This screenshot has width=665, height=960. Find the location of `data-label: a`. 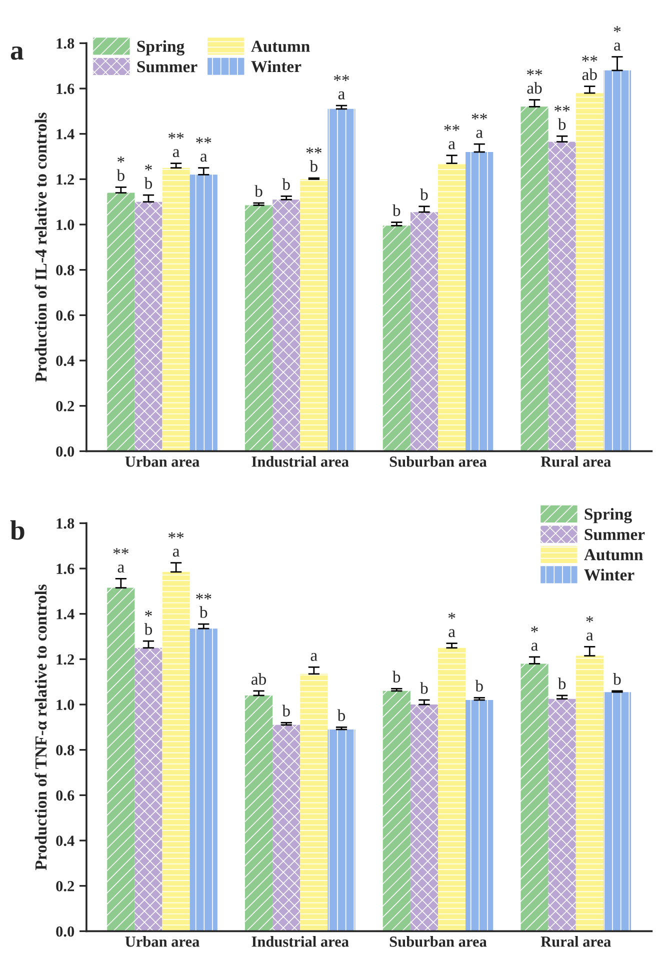

data-label: a is located at coordinates (314, 656).